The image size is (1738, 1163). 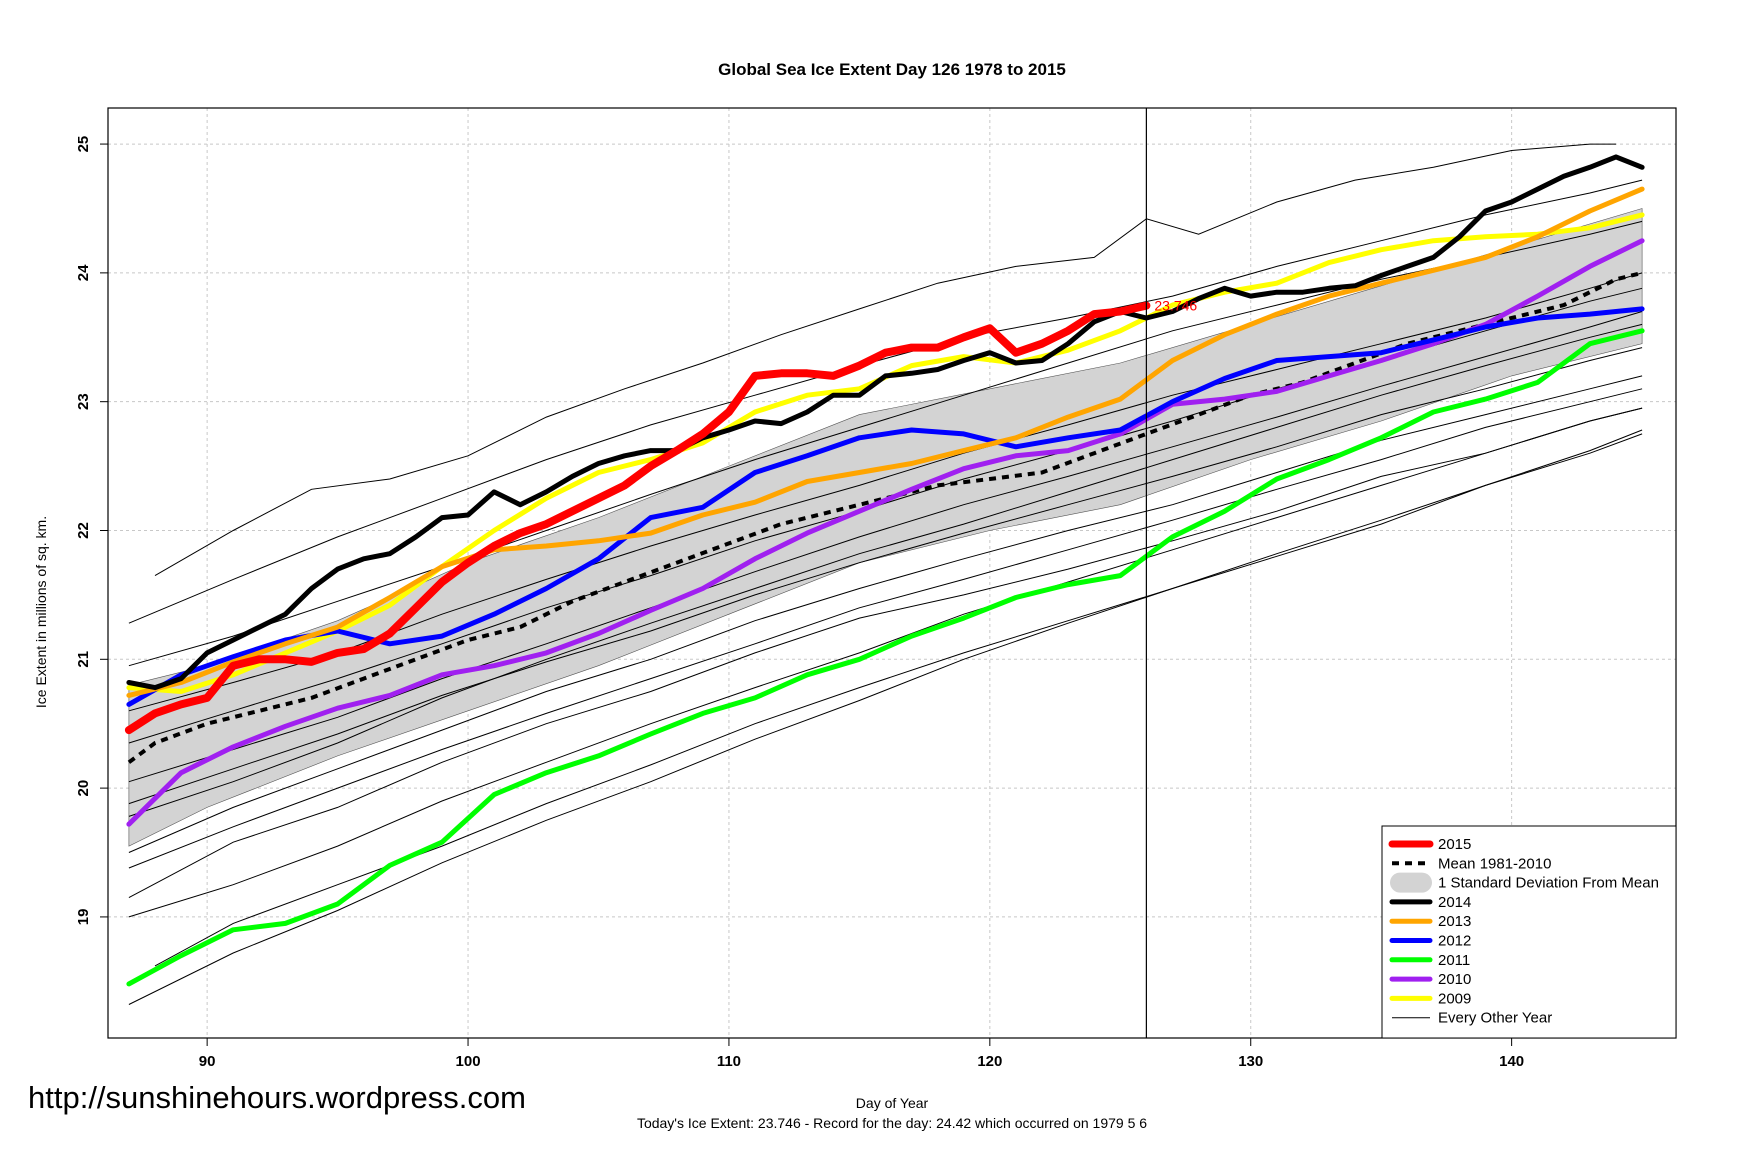 What do you see at coordinates (1454, 960) in the screenshot?
I see `legend-label: 2011` at bounding box center [1454, 960].